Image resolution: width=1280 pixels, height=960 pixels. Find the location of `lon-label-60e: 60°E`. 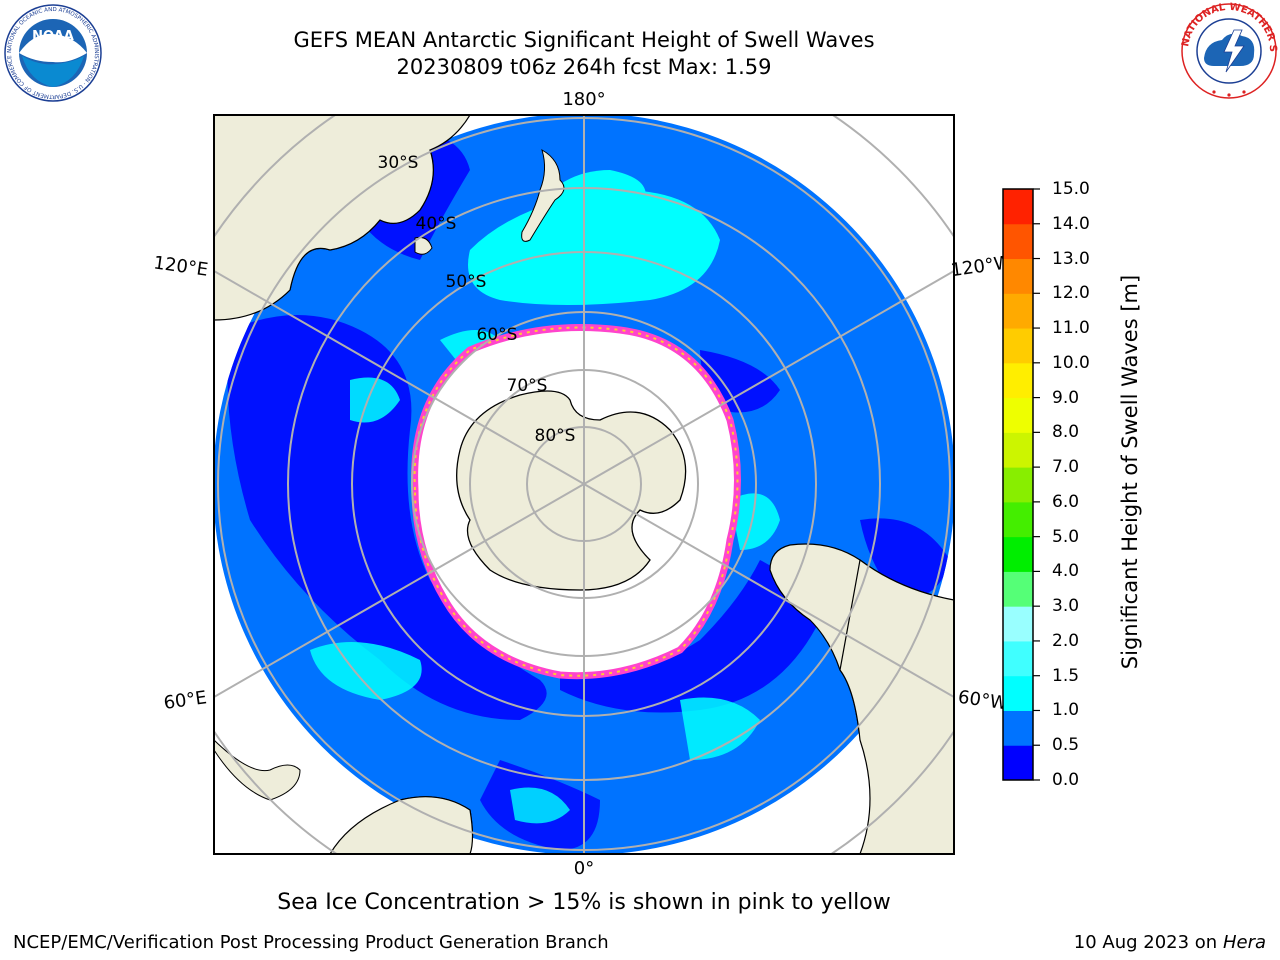

lon-label-60e: 60°E is located at coordinates (185, 700).